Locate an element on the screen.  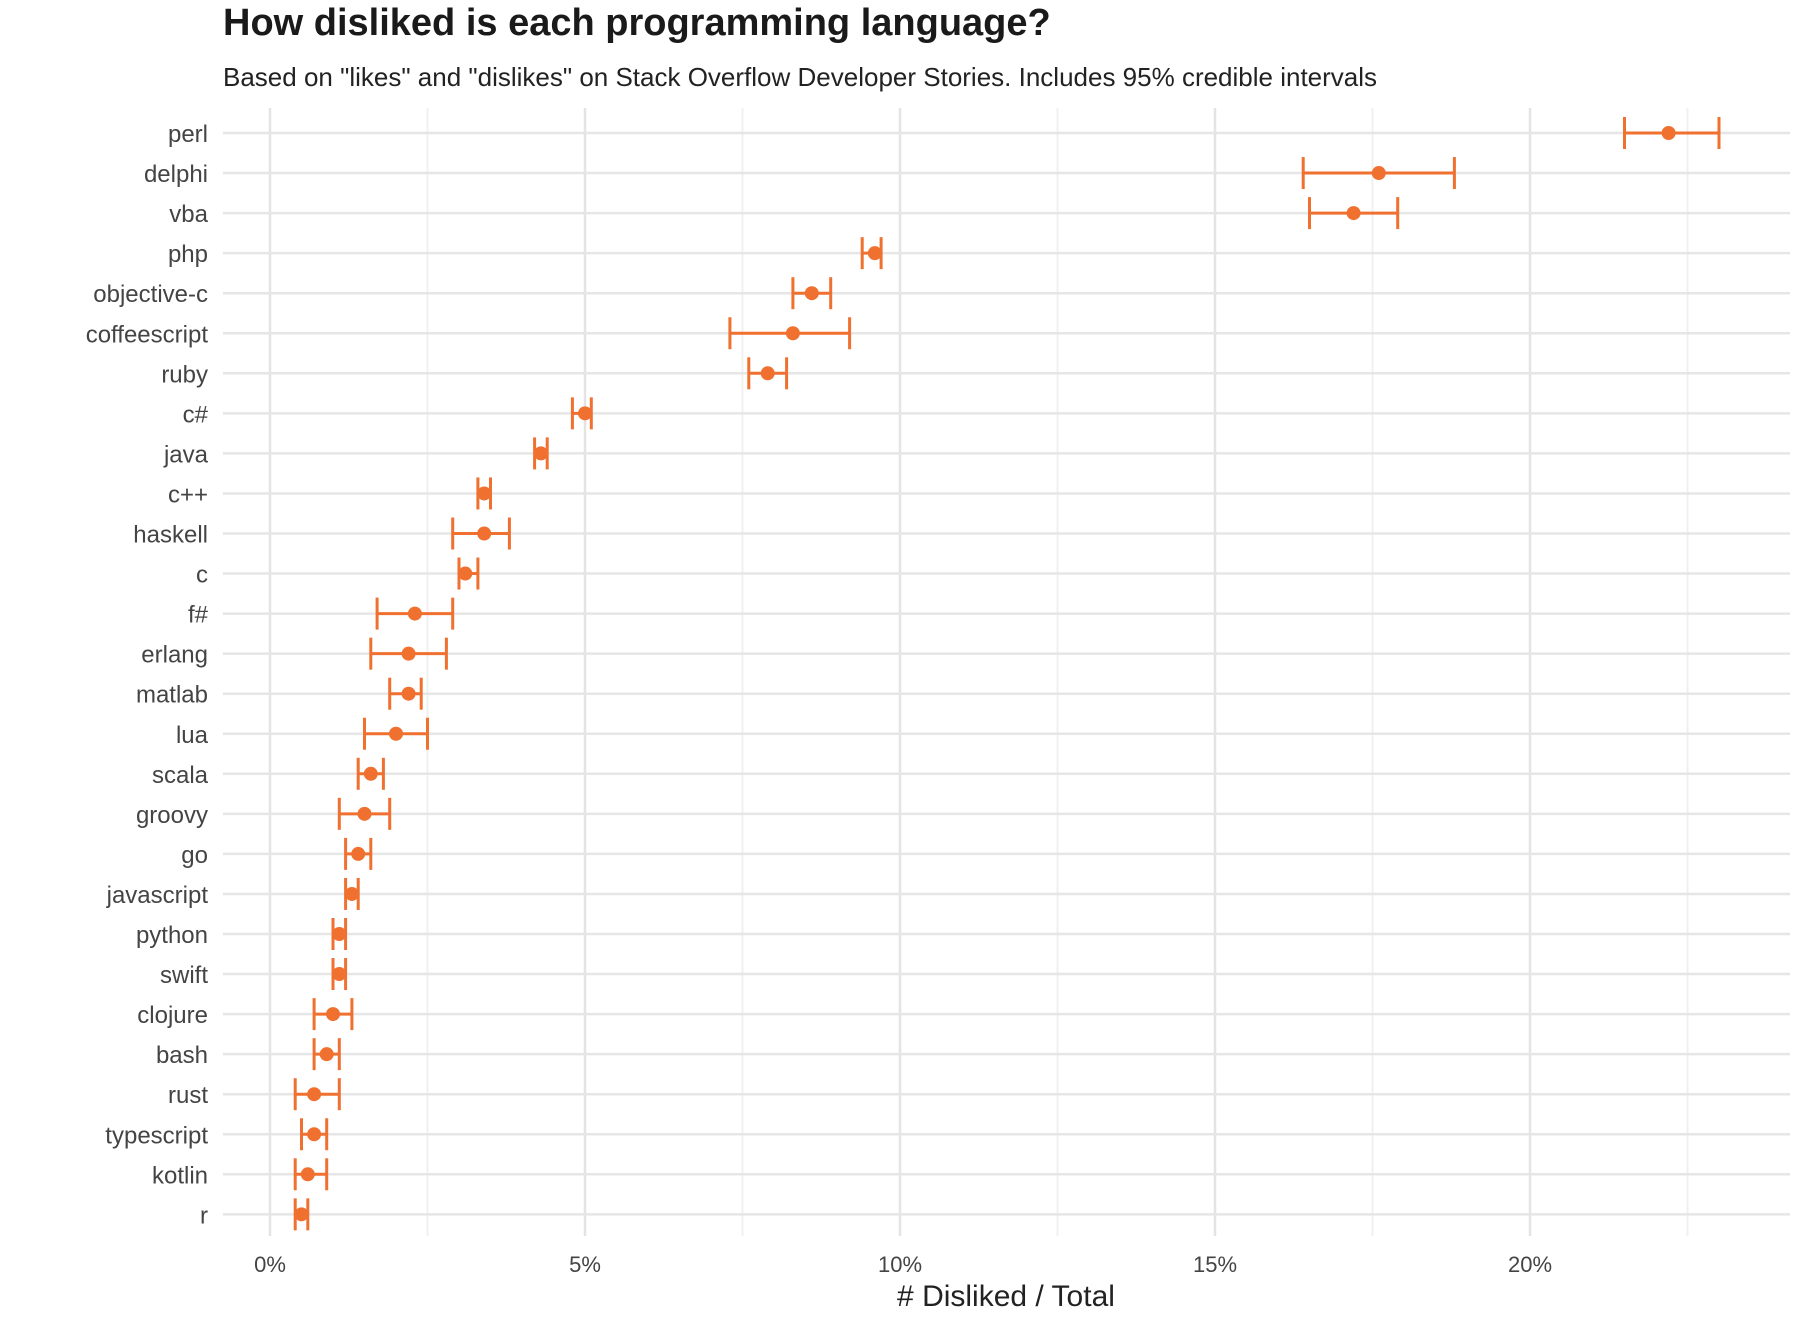
y-tick-label: erlang is located at coordinates (174, 655).